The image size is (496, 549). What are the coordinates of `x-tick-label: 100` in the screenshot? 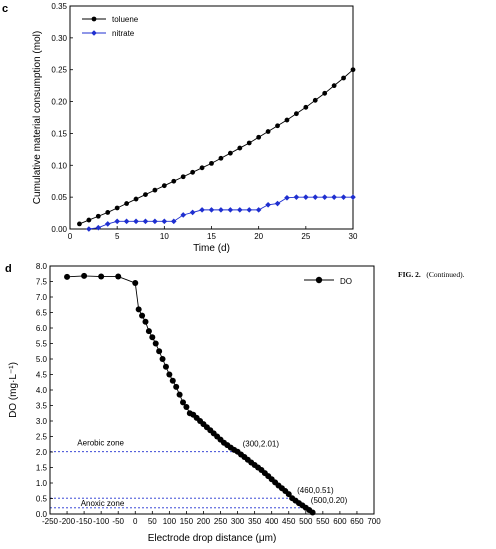 It's located at (170, 521).